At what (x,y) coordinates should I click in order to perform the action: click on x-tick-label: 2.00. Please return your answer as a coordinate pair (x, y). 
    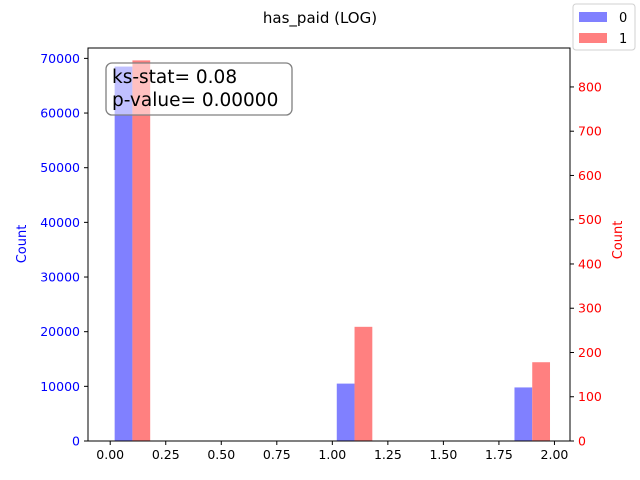
    Looking at the image, I should click on (555, 454).